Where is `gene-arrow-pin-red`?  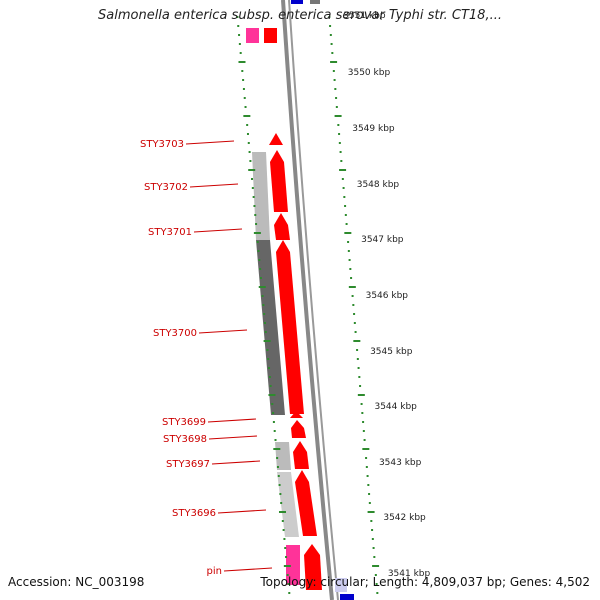 gene-arrow-pin-red is located at coordinates (313, 567).